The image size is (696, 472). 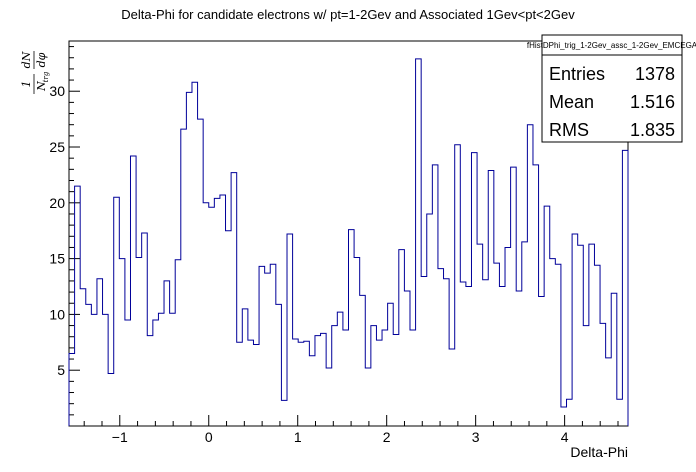 What do you see at coordinates (61, 370) in the screenshot?
I see `y-tick-label: 5` at bounding box center [61, 370].